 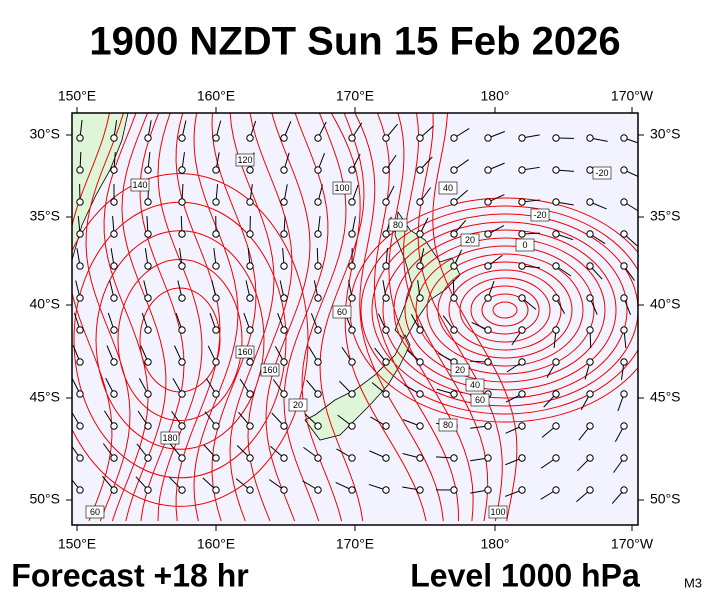 What do you see at coordinates (169, 438) in the screenshot?
I see `contour-label: 180` at bounding box center [169, 438].